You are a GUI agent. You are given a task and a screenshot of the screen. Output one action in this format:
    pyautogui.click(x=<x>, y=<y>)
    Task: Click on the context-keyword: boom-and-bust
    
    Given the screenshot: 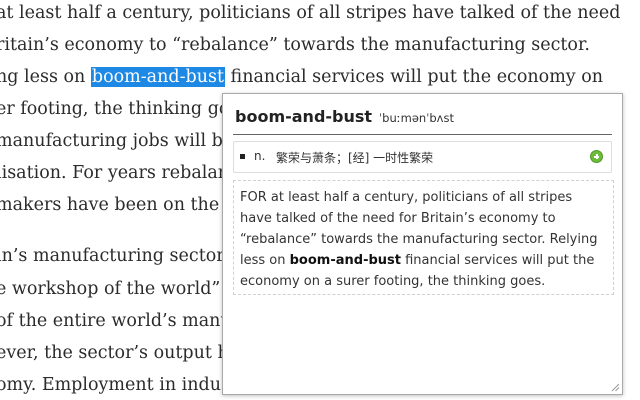 What is the action you would take?
    pyautogui.click(x=345, y=260)
    